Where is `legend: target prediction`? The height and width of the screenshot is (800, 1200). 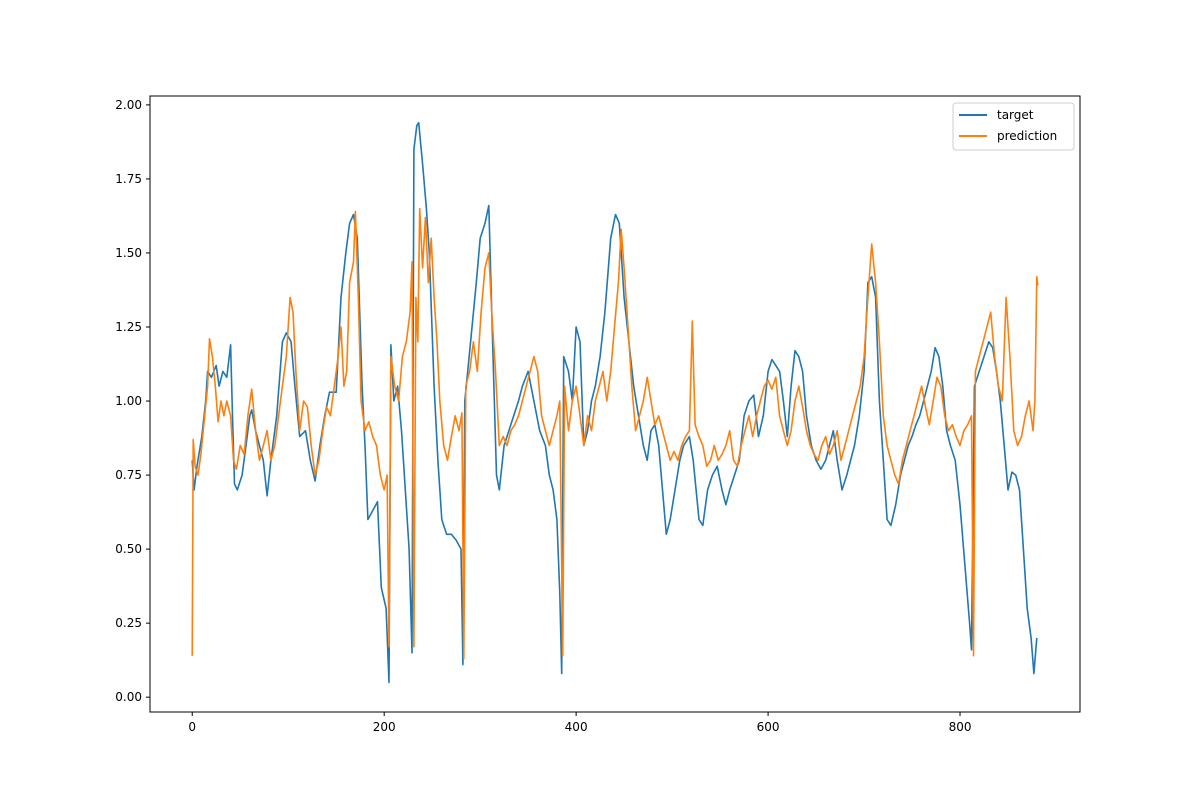 legend: target prediction is located at coordinates (1013, 126).